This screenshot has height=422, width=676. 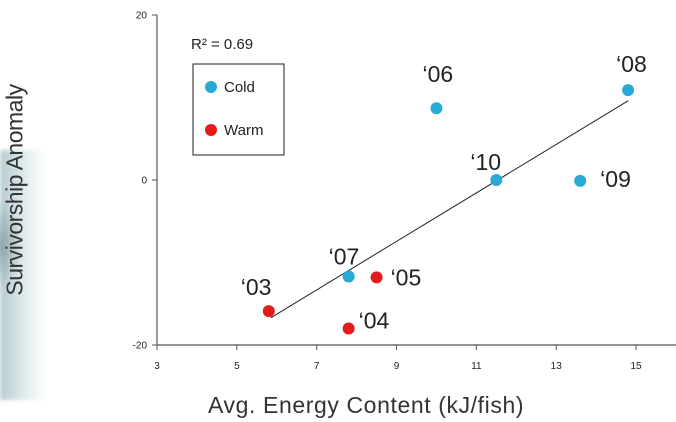 What do you see at coordinates (144, 181) in the screenshot?
I see `y-tick-label: 0` at bounding box center [144, 181].